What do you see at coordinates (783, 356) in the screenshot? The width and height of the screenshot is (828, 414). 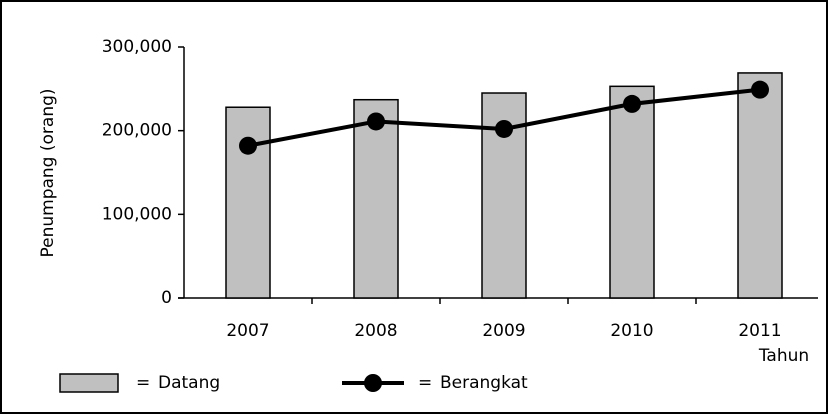 I see `x-axis-label: Tahun` at bounding box center [783, 356].